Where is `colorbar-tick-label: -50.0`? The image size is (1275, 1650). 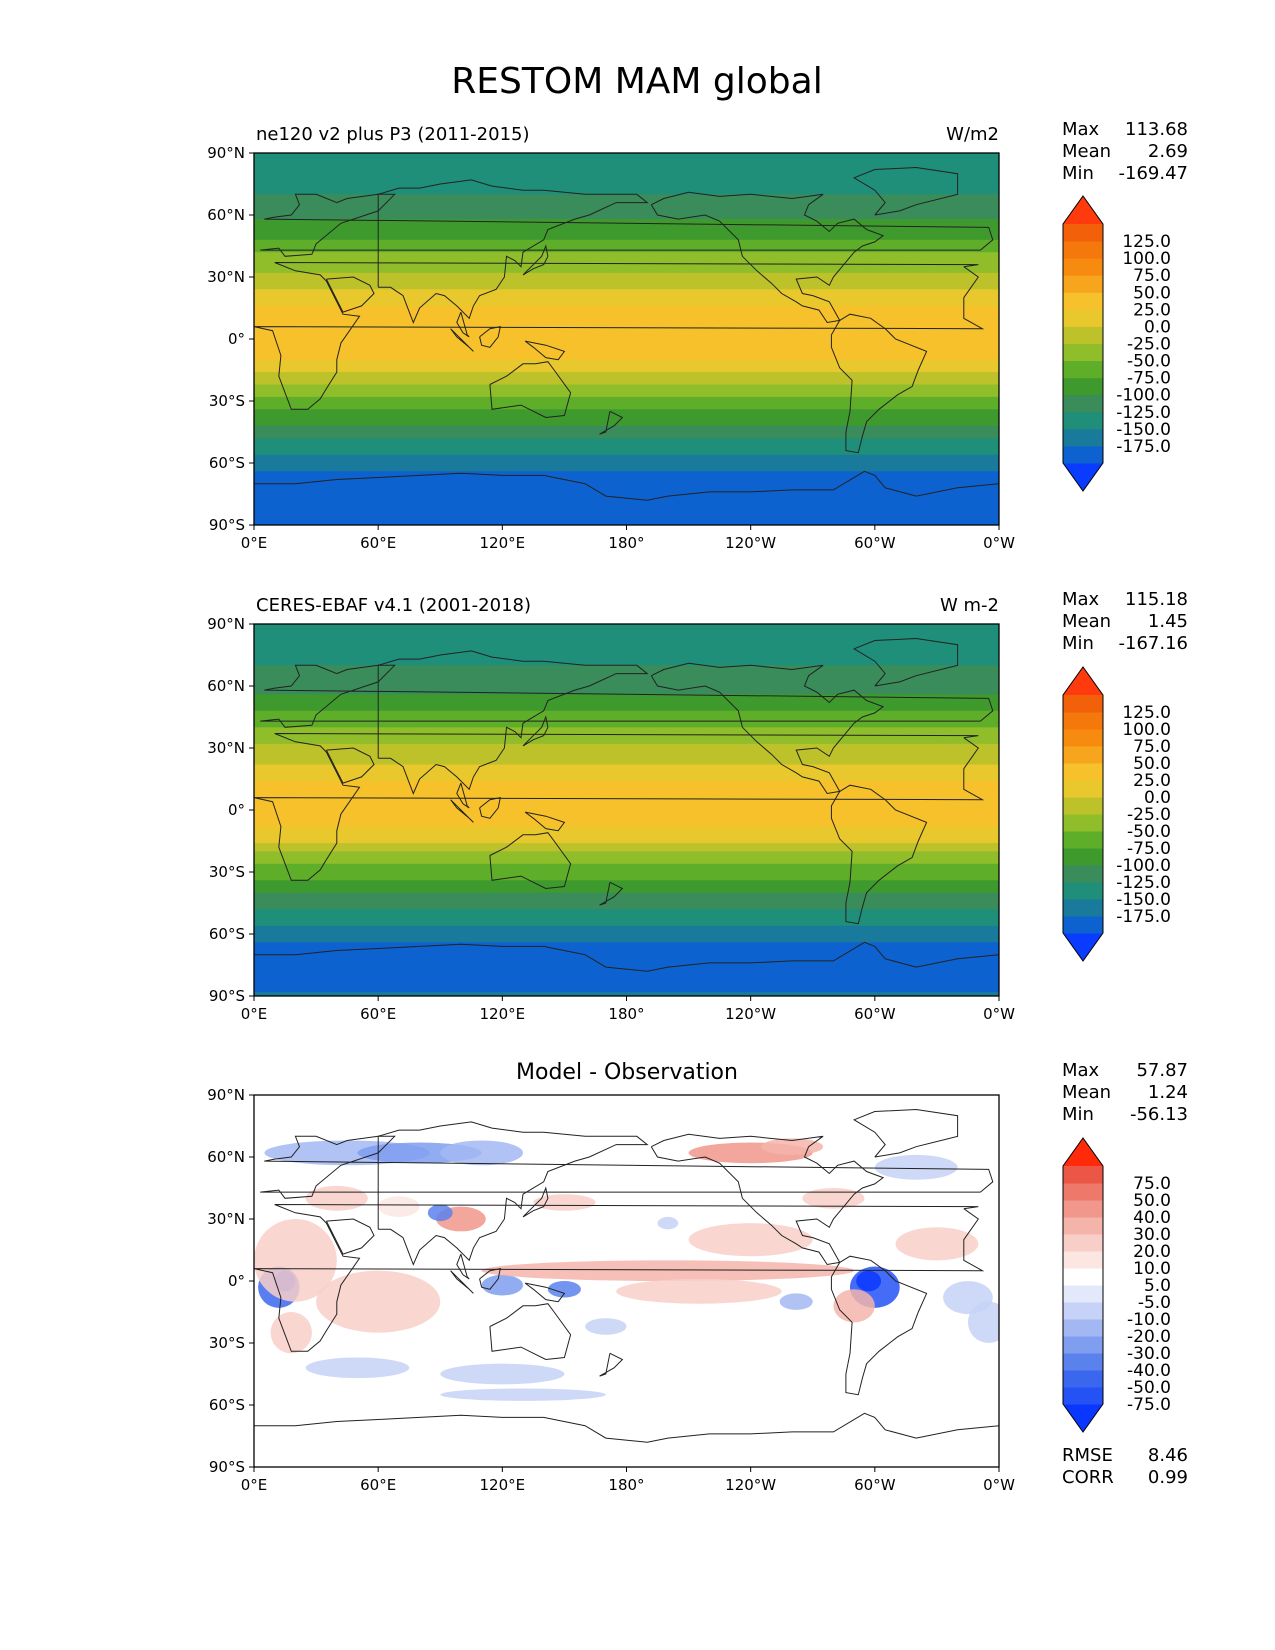
colorbar-tick-label: -50.0 is located at coordinates (1149, 832).